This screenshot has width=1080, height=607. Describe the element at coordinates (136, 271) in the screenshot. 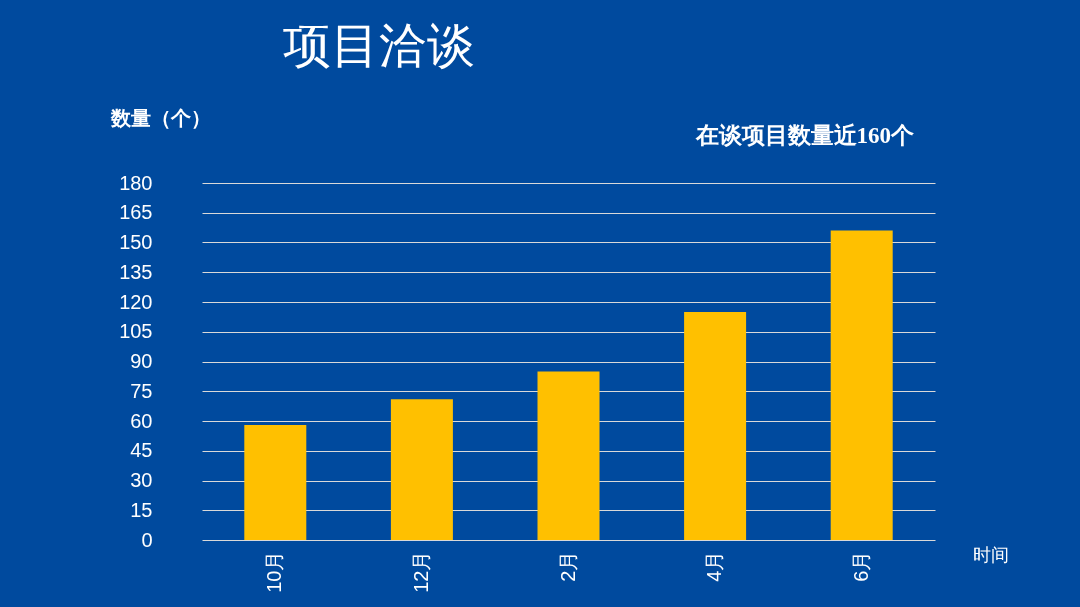

I see `y-tick-label: 135` at that location.